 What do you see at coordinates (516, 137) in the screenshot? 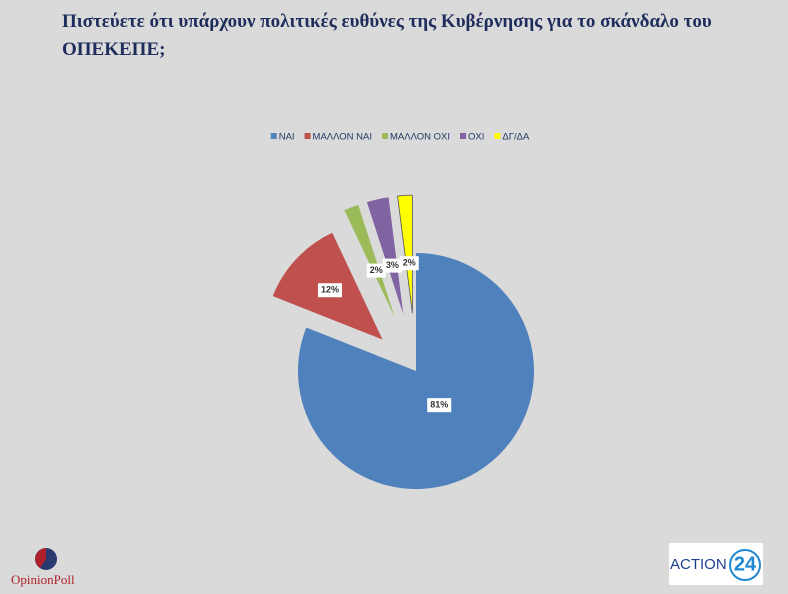
I see `legend-label: ΔΓ/ΔΑ` at bounding box center [516, 137].